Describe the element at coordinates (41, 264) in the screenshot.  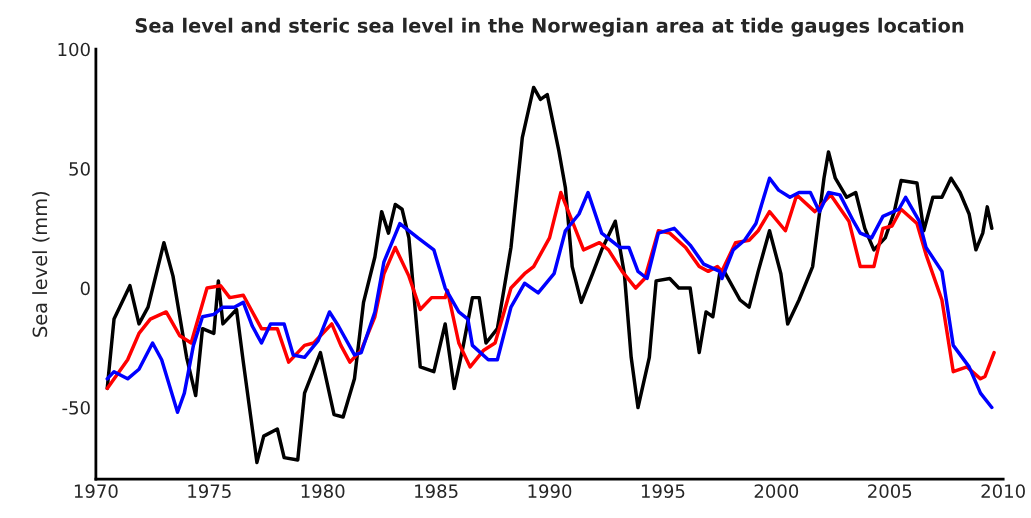
I see `y-axis-title: Sea level (mm)` at that location.